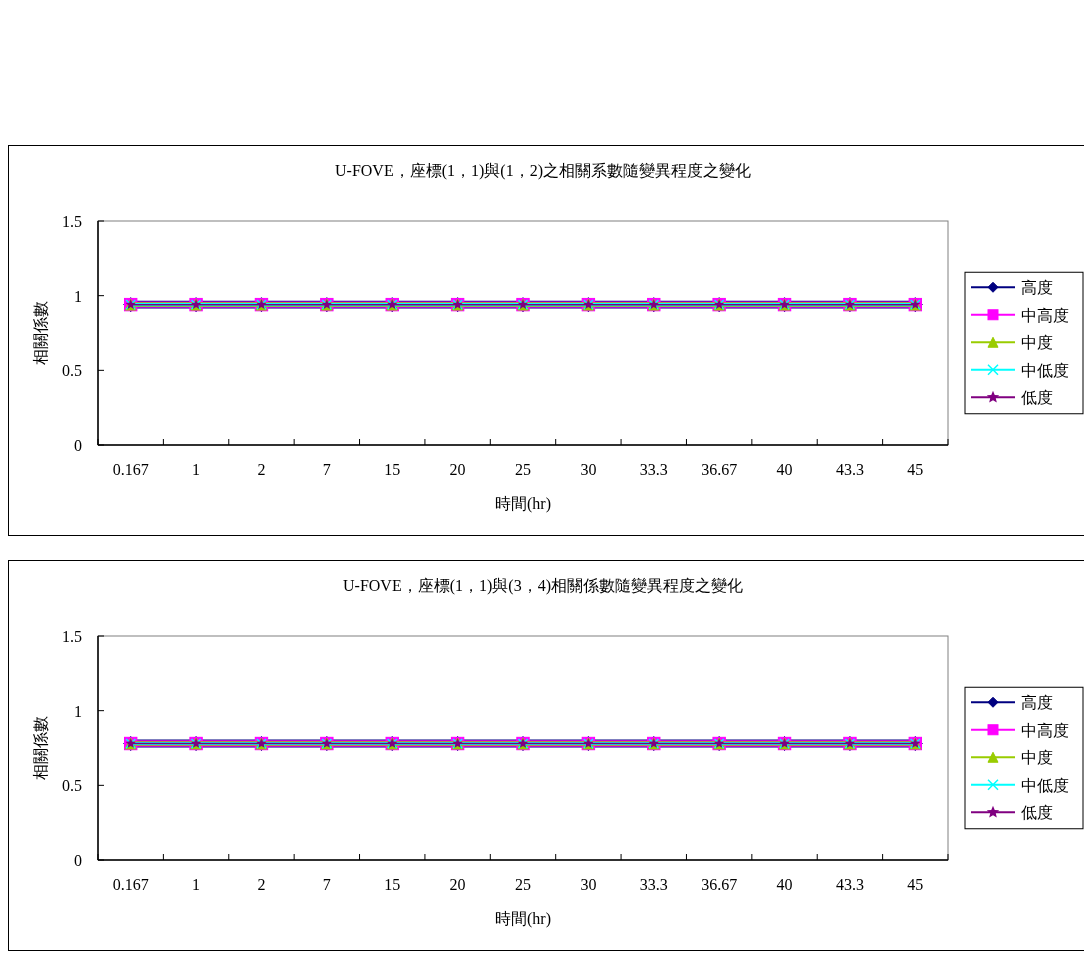 The width and height of the screenshot is (1084, 954). I want to click on chart-title: U-FOVE，座標(1，1)與(1，2)之相關系數隨變異程度之變化, so click(543, 171).